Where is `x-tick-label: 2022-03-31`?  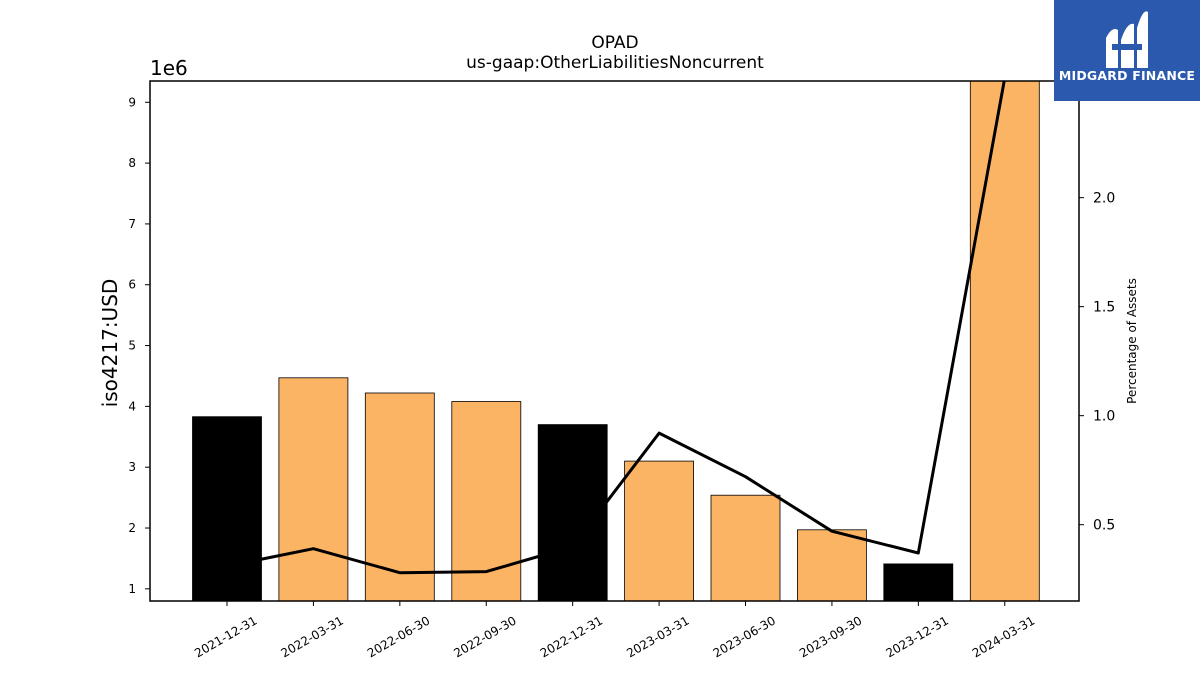 x-tick-label: 2022-03-31 is located at coordinates (312, 636).